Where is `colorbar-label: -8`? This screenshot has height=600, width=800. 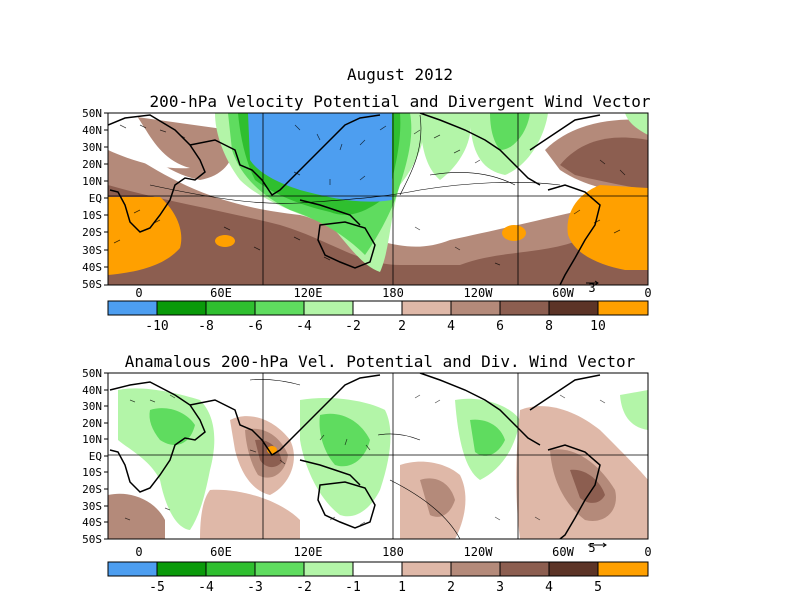 colorbar-label: -8 is located at coordinates (206, 326).